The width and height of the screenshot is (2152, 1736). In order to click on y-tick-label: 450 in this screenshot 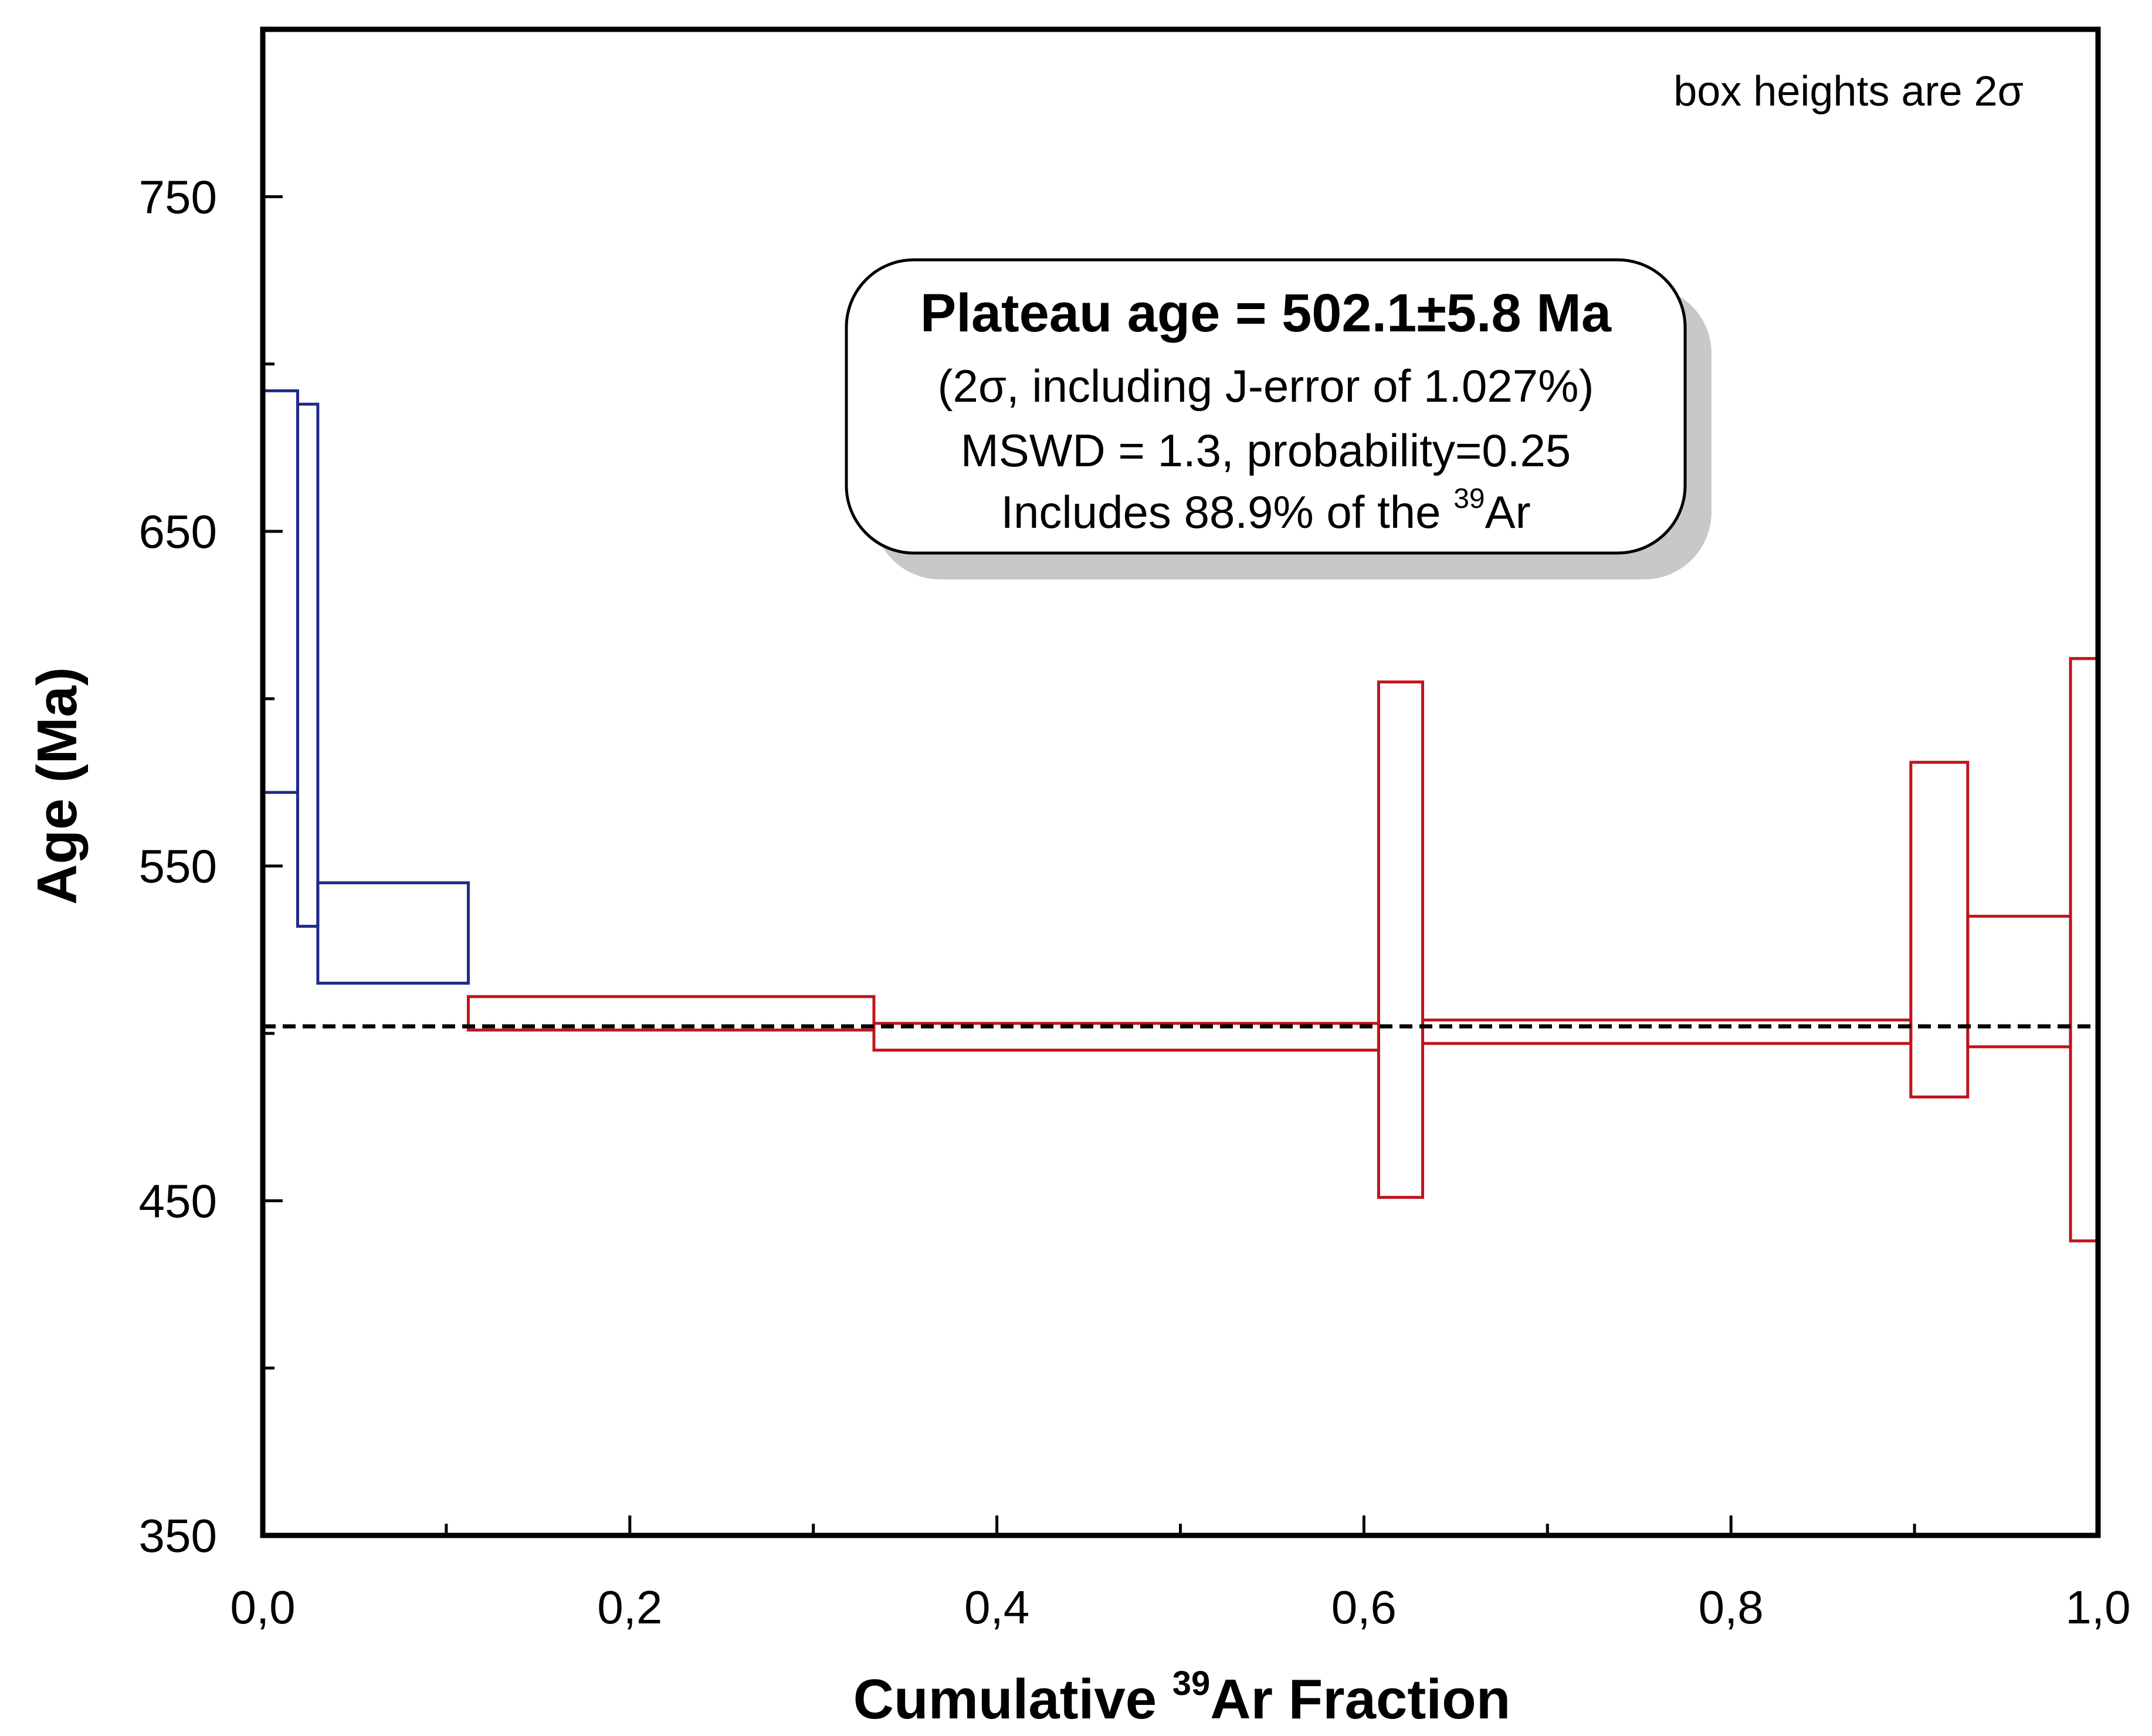, I will do `click(178, 1201)`.